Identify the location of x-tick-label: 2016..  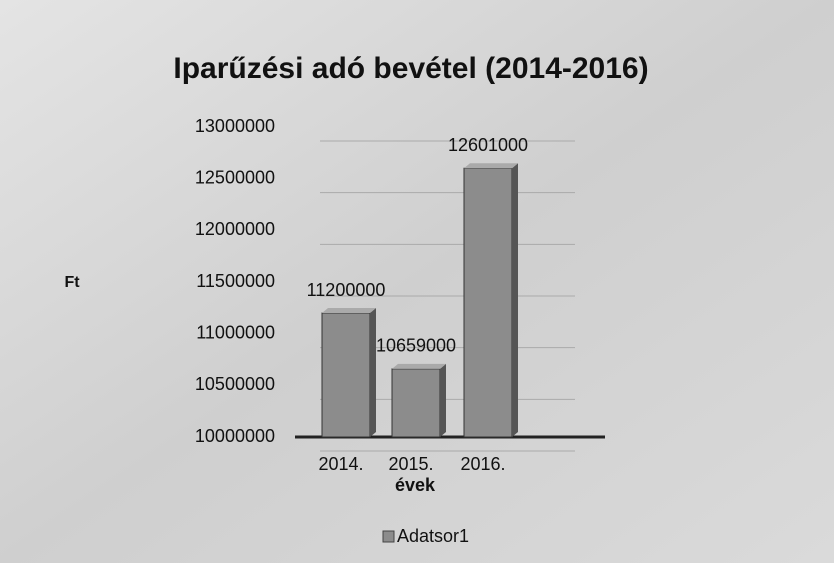
(482, 464).